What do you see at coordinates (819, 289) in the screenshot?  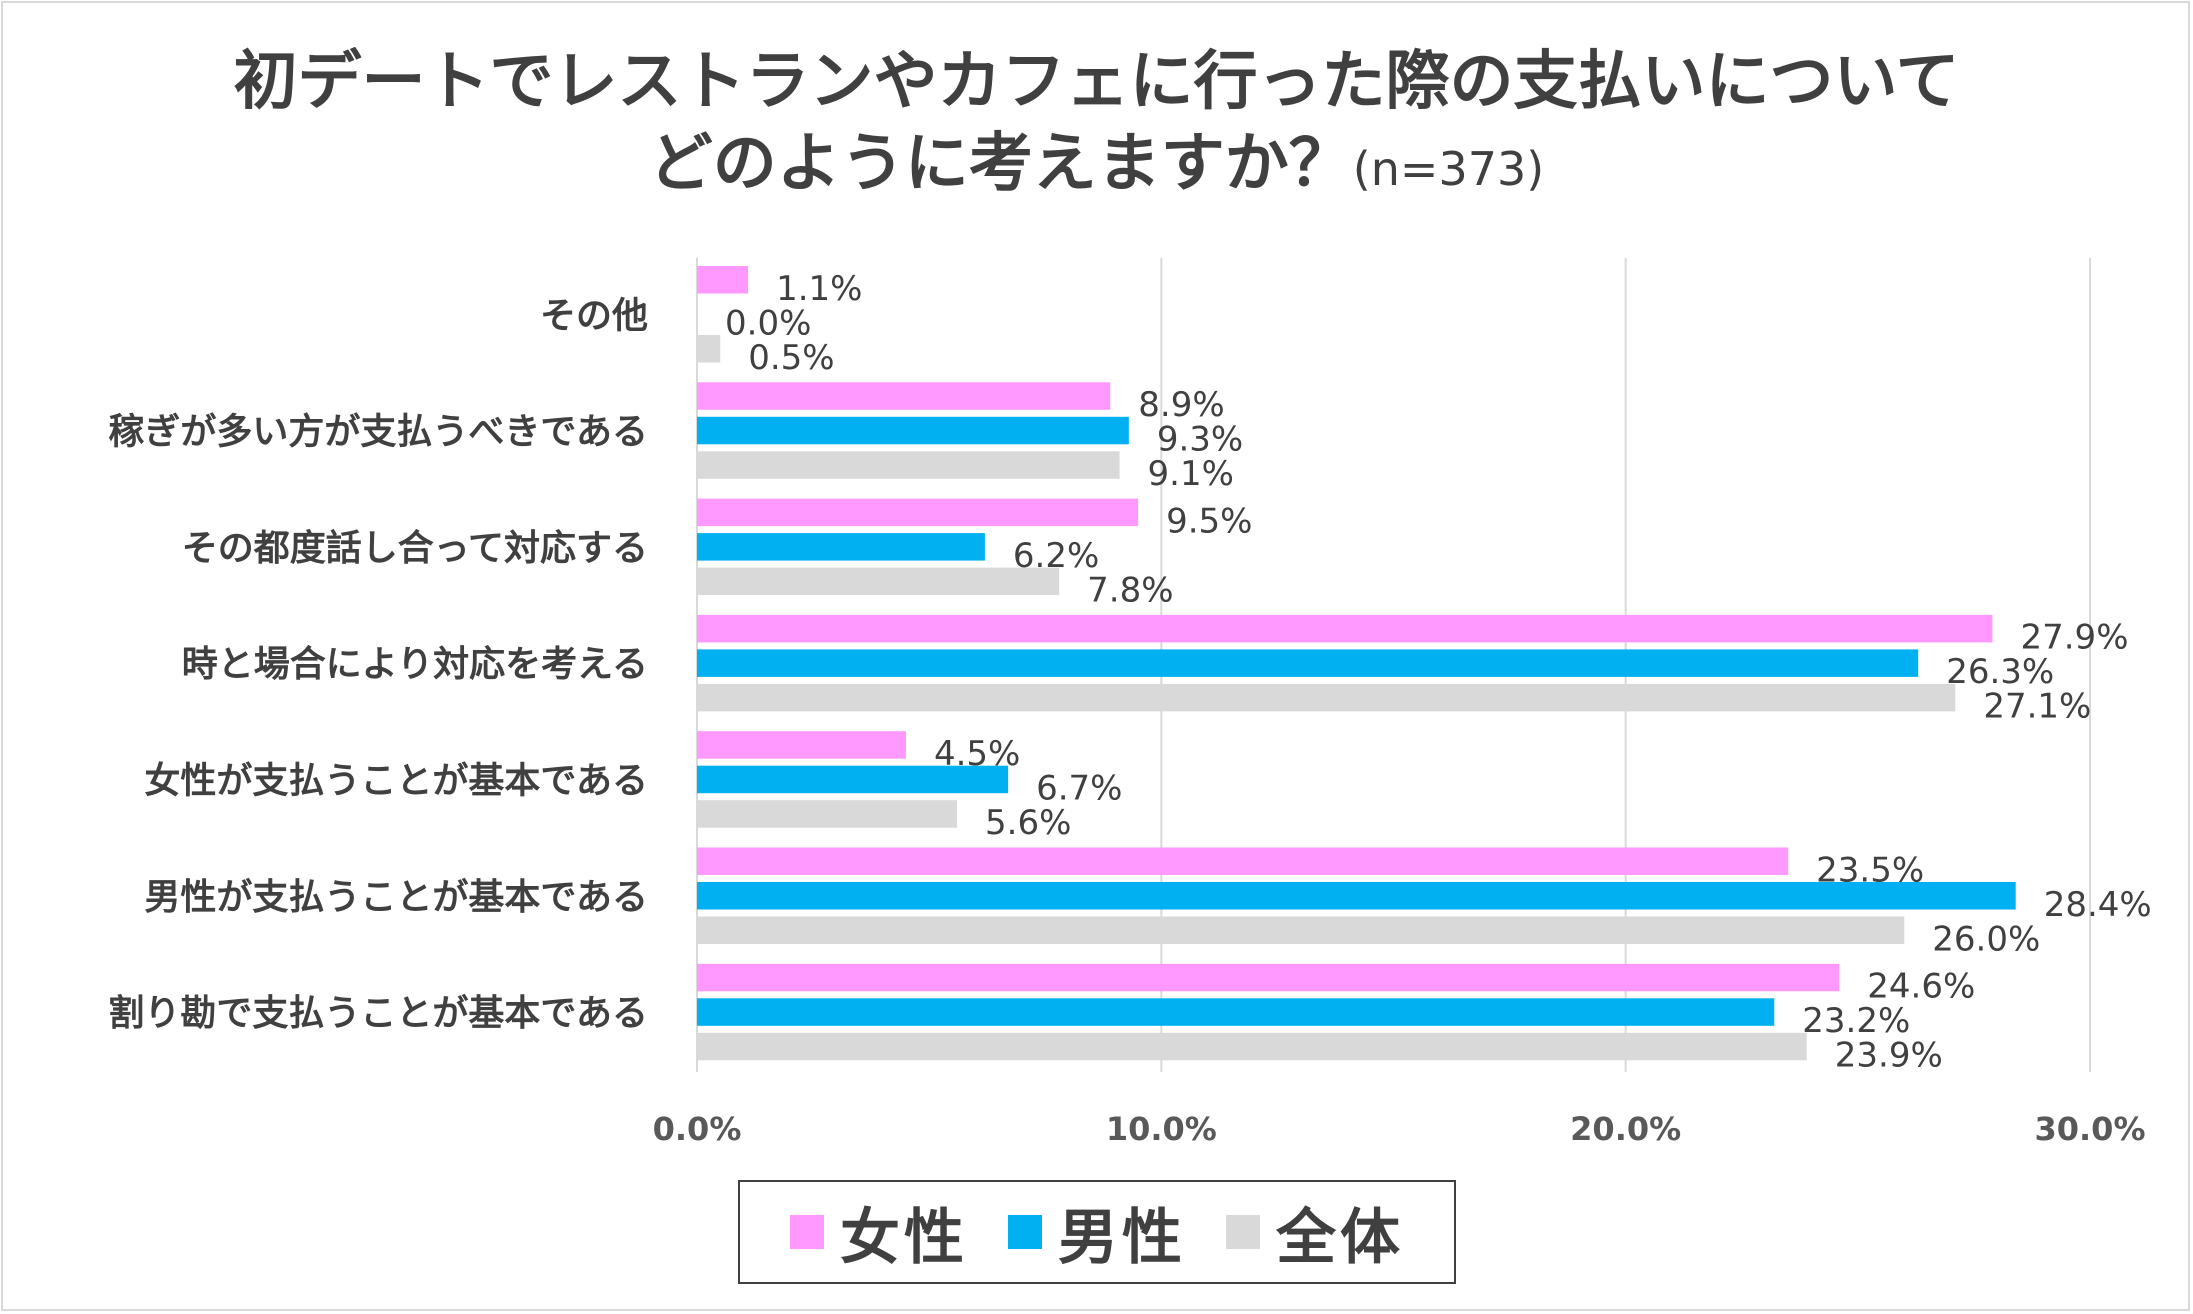 I see `data-label-female: 1.1%` at bounding box center [819, 289].